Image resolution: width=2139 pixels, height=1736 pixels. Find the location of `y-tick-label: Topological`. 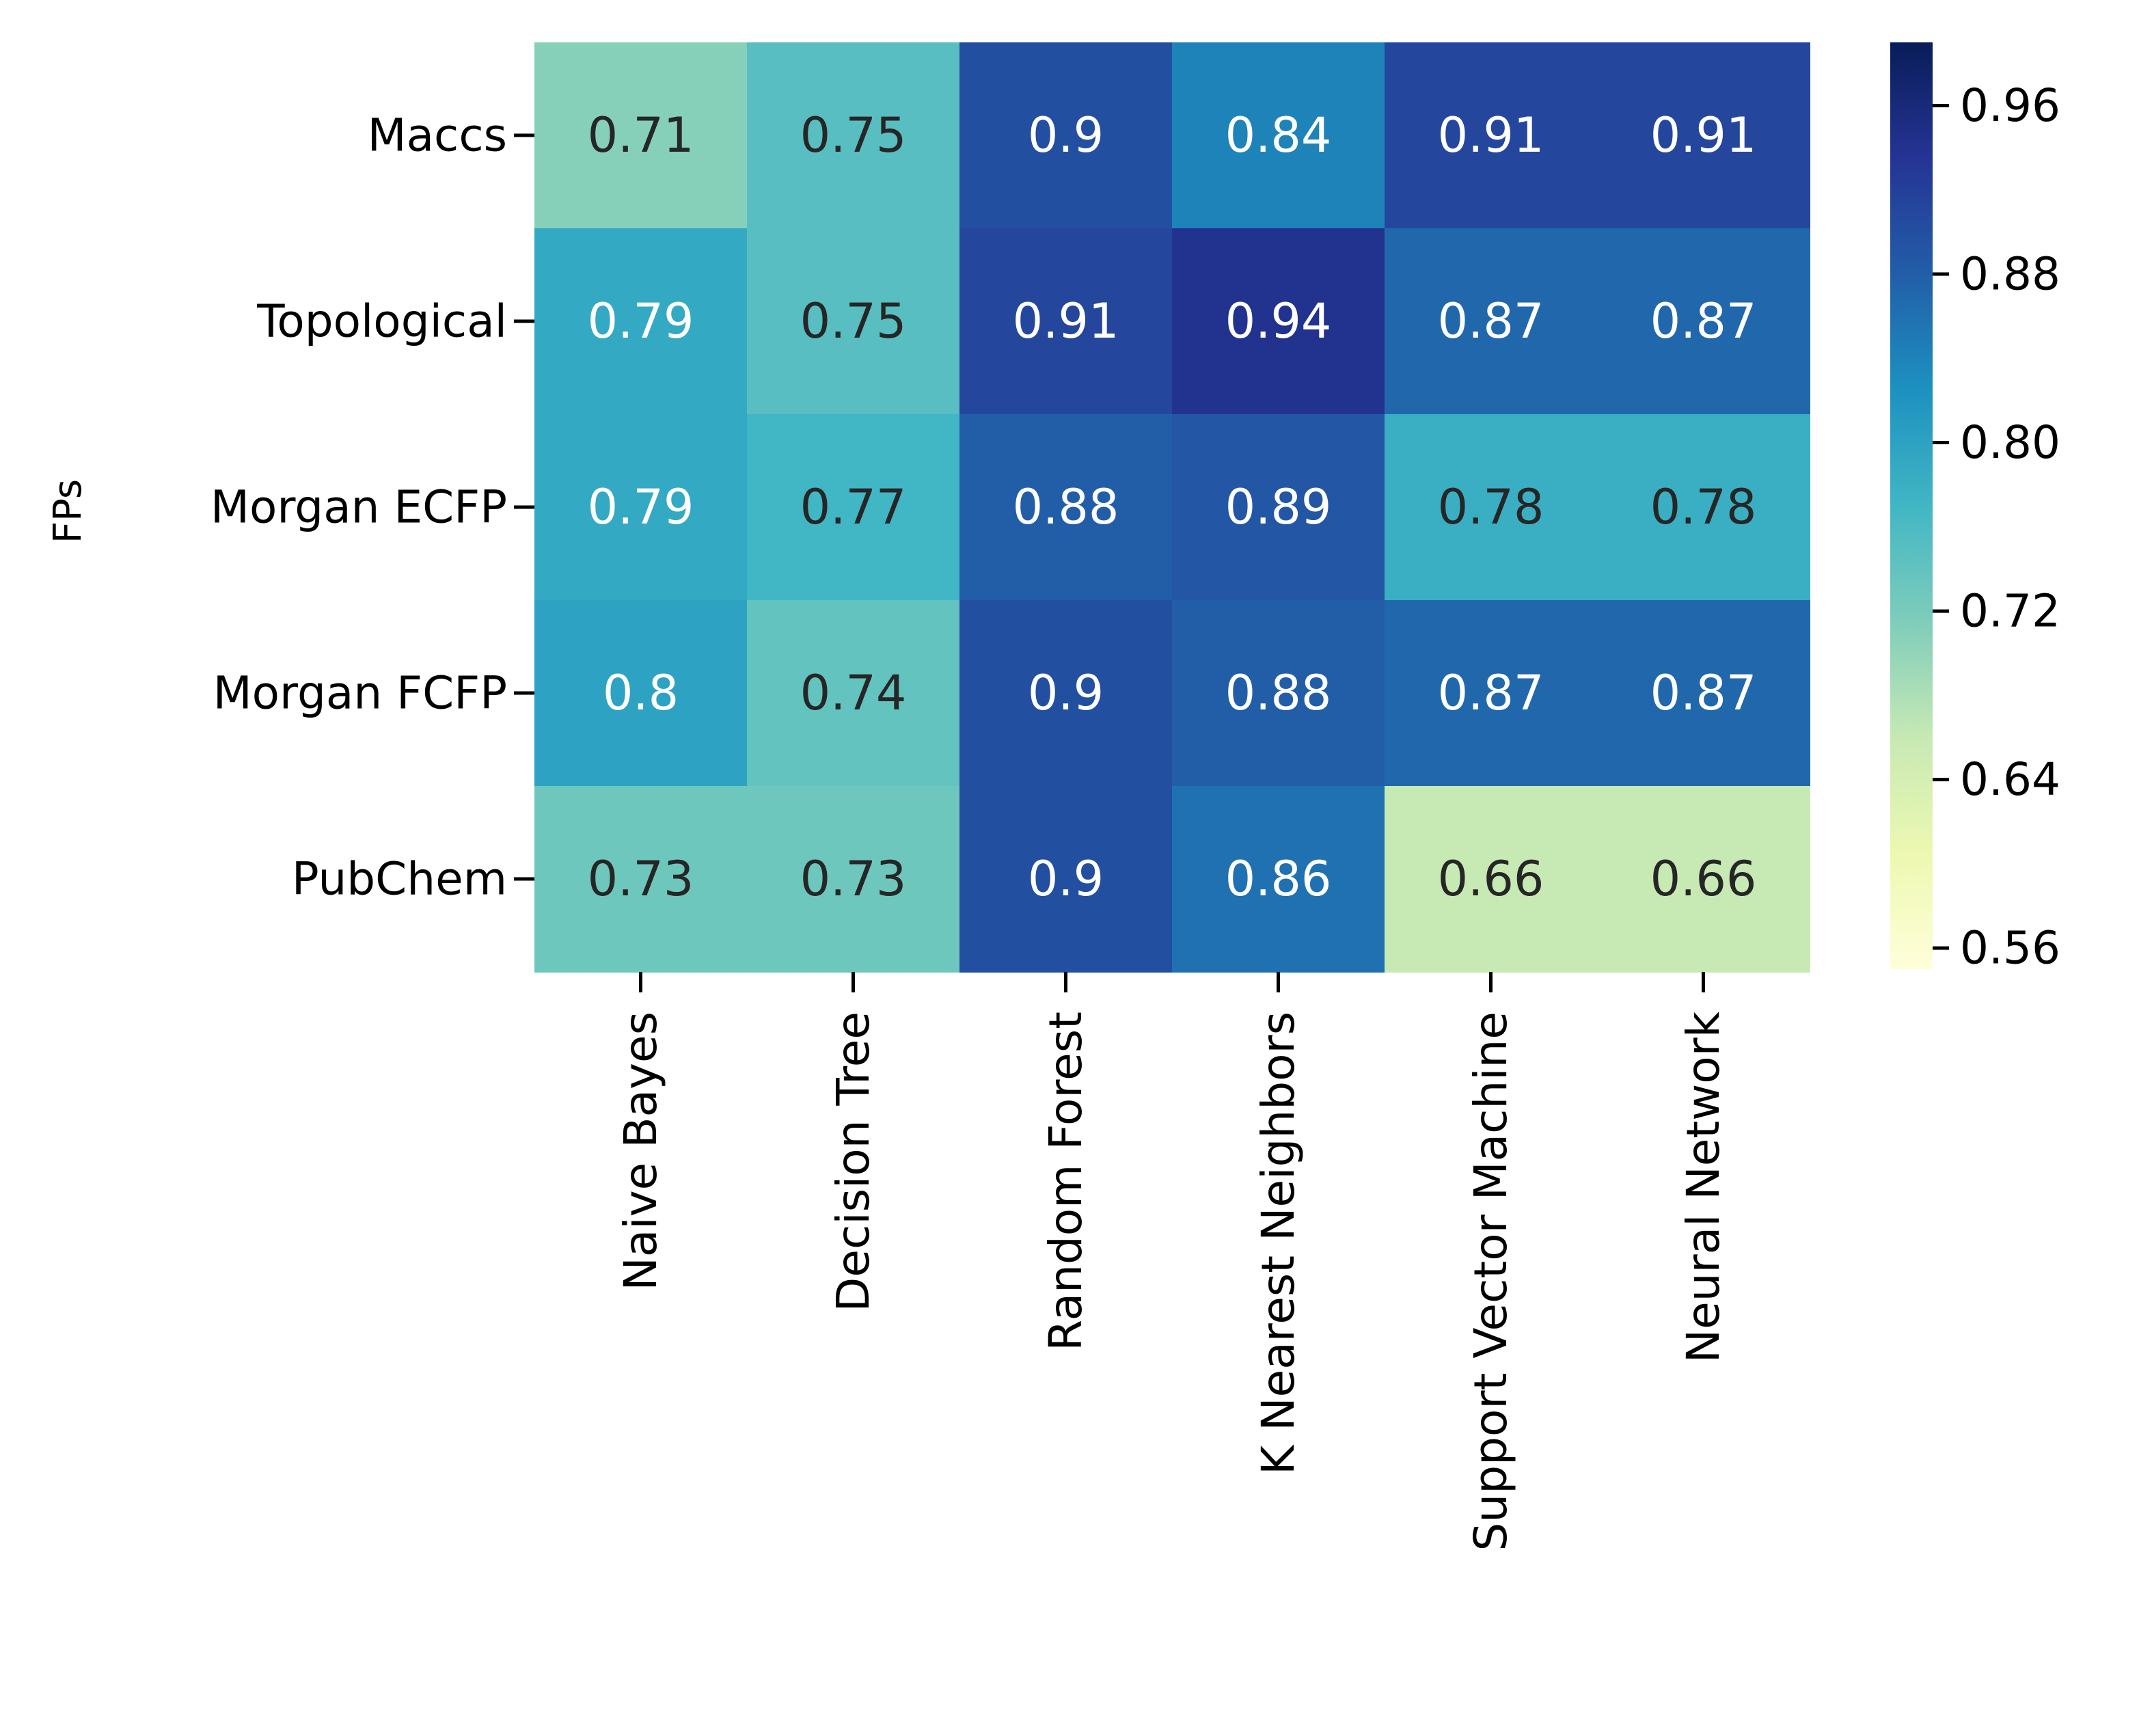

y-tick-label: Topological is located at coordinates (382, 321).